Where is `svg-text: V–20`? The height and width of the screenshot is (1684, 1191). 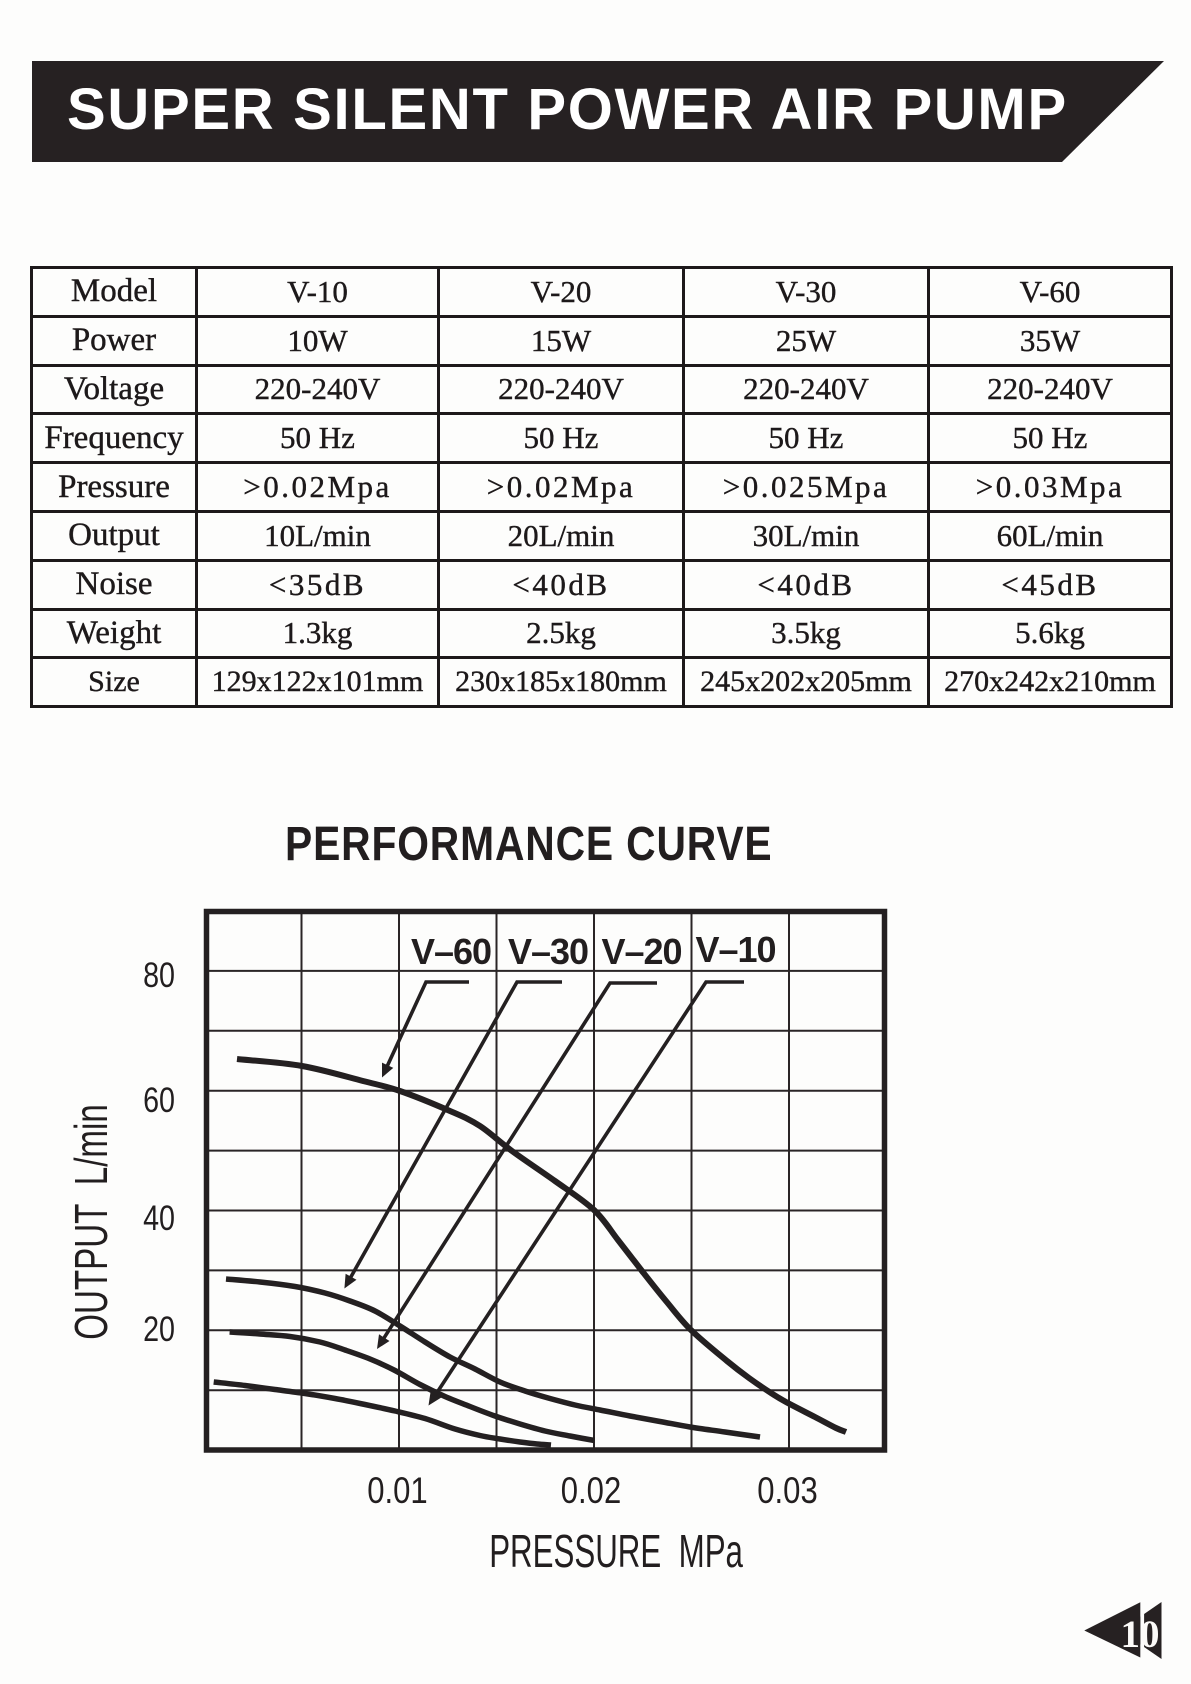 svg-text: V–20 is located at coordinates (641, 951).